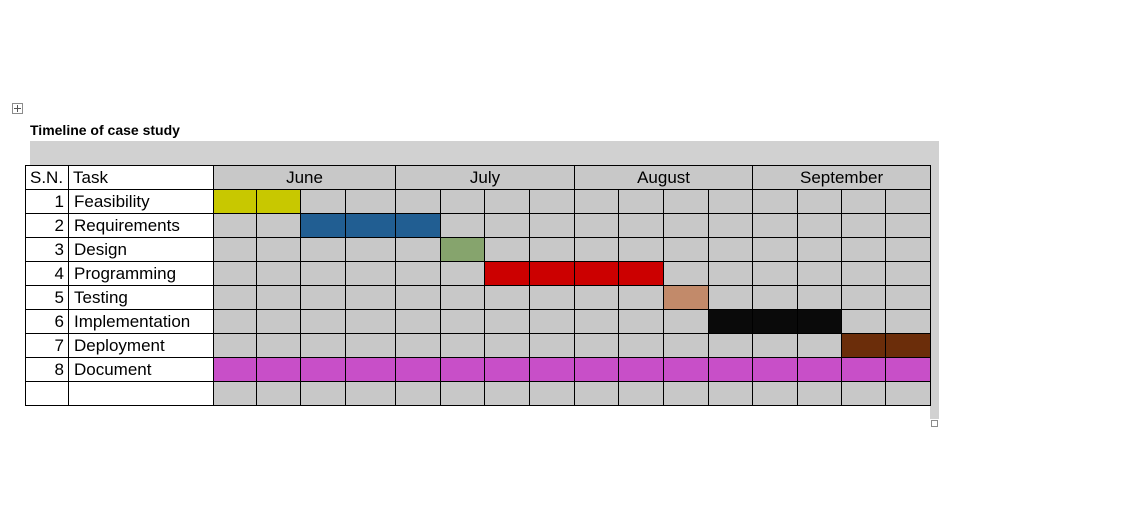  Describe the element at coordinates (47, 297) in the screenshot. I see `task-sn: 5` at that location.